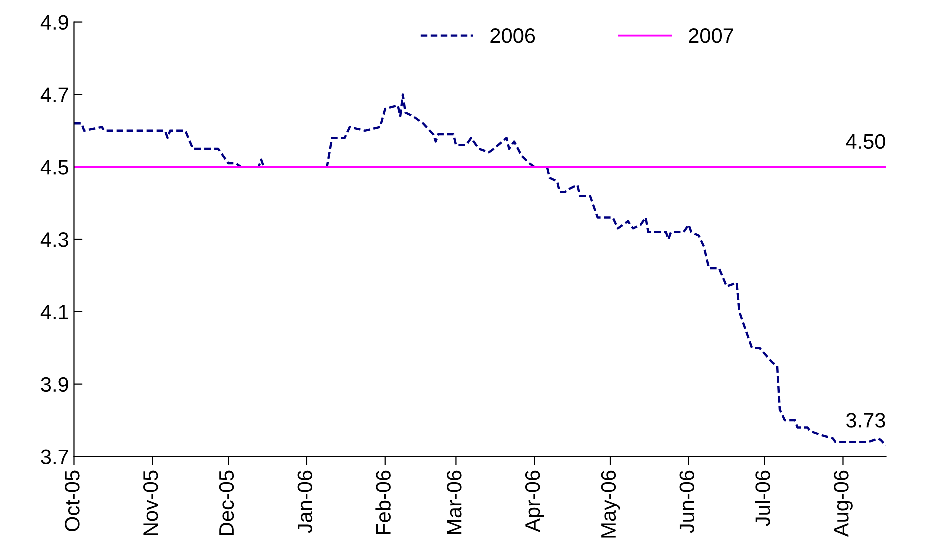  I want to click on x-tick-label: Nov-05, so click(150, 503).